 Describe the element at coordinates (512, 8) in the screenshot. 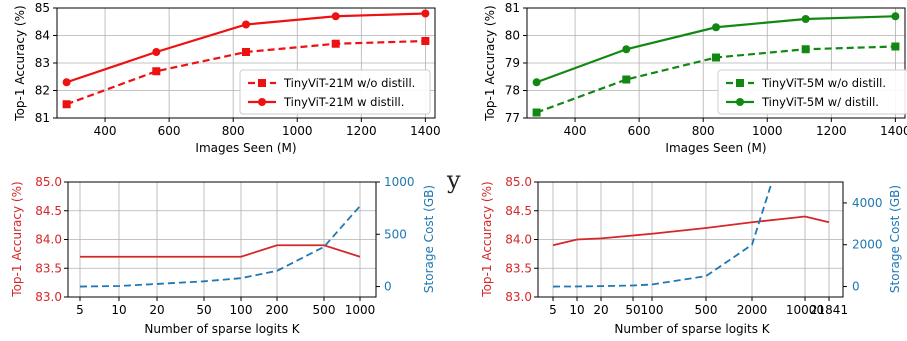

I see `p1-ytick-label: 81` at that location.